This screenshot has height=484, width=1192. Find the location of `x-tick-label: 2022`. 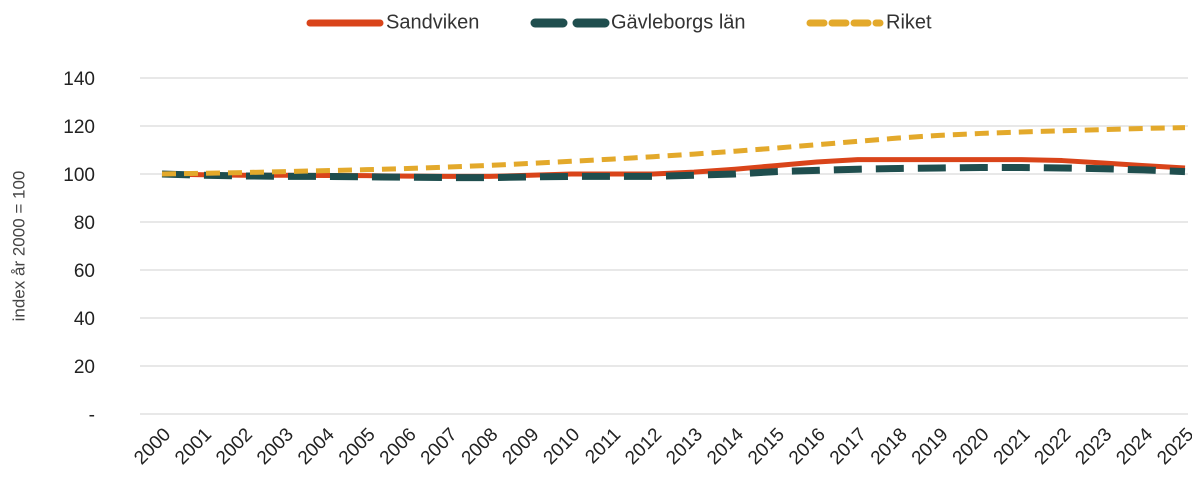

x-tick-label: 2022 is located at coordinates (1053, 446).